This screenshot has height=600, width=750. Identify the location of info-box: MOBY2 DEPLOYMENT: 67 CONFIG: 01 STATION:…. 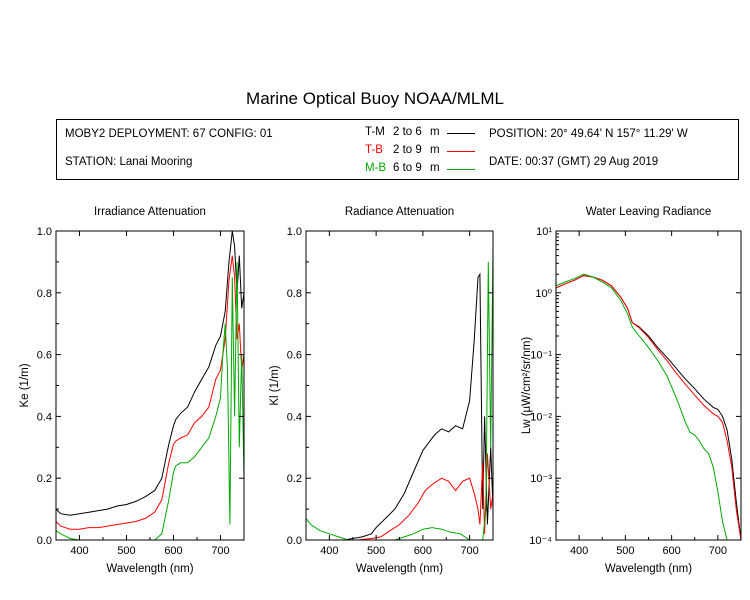
(397, 149).